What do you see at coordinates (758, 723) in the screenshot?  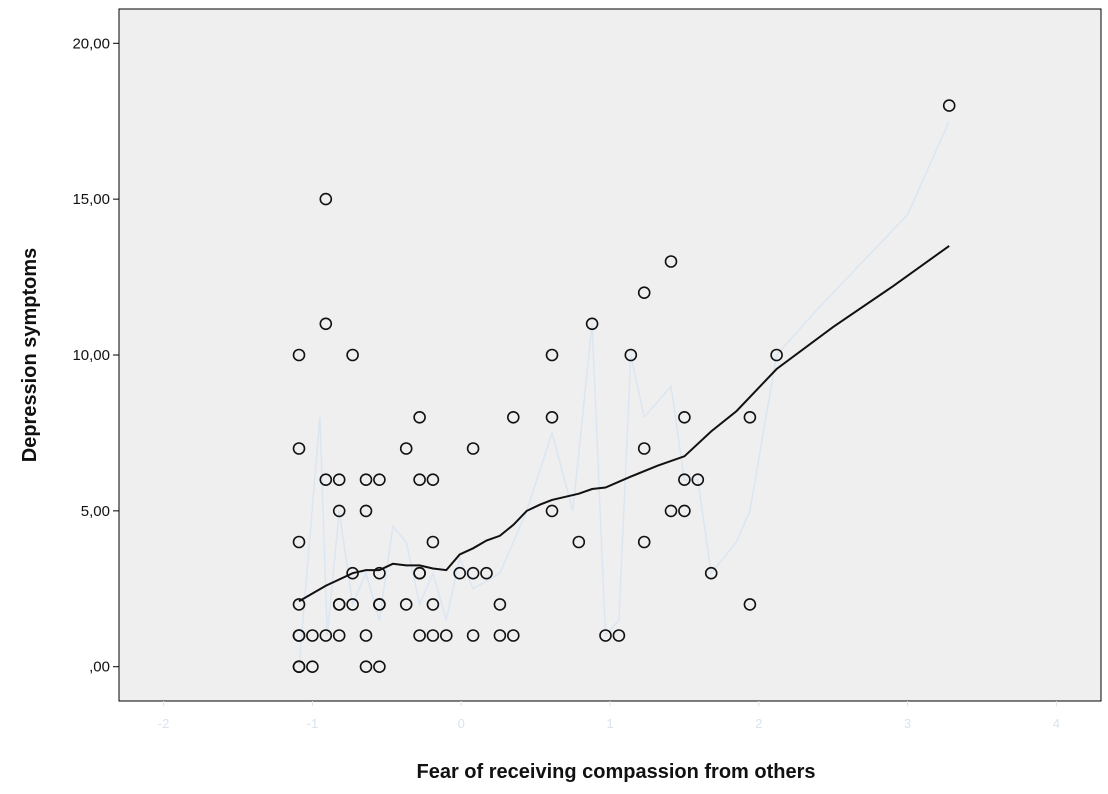 I see `x-tick-label: 2` at bounding box center [758, 723].